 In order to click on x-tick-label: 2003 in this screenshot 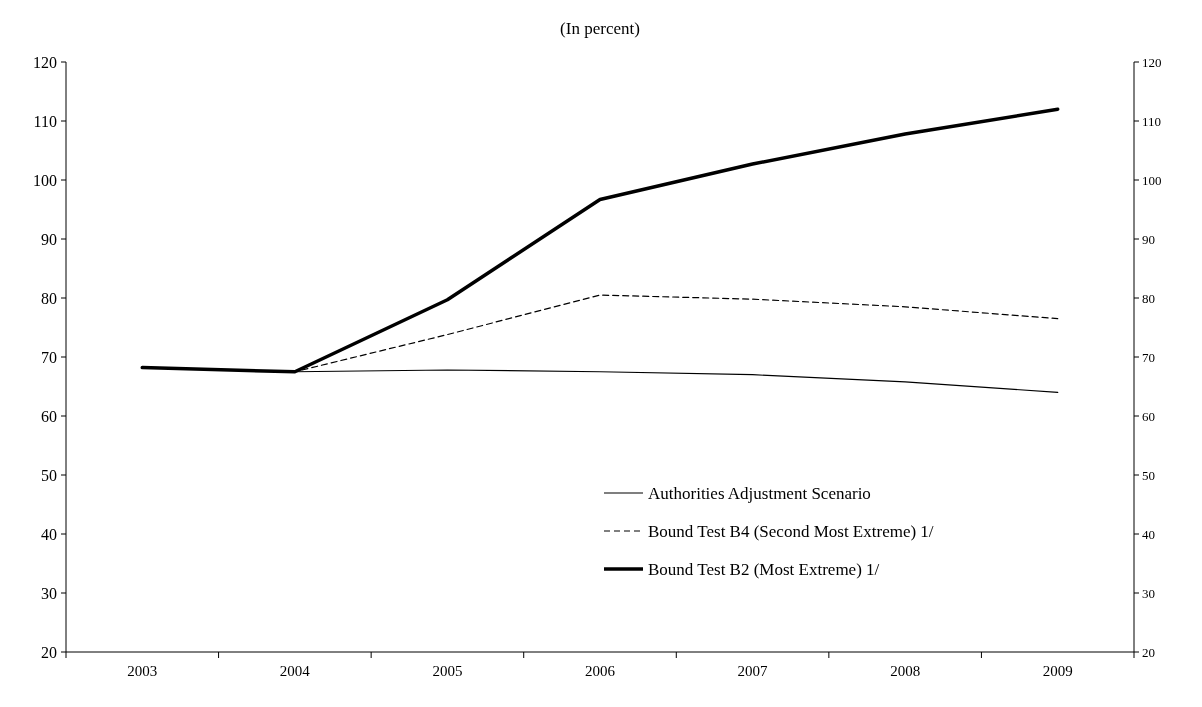, I will do `click(142, 671)`.